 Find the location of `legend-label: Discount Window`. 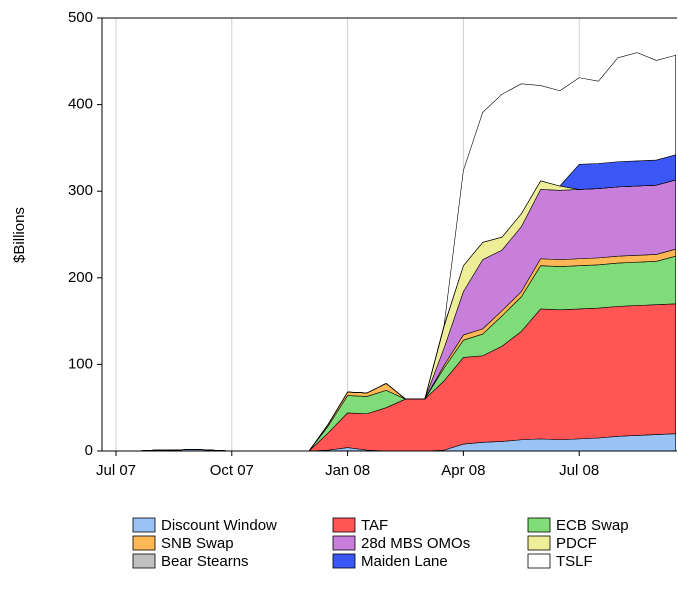

legend-label: Discount Window is located at coordinates (219, 525).